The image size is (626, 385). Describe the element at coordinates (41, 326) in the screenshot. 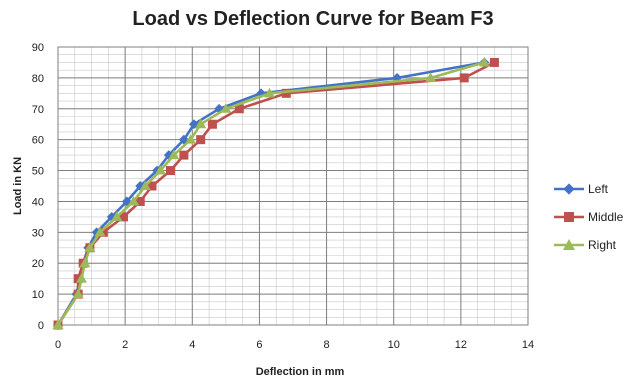

I see `y-tick-label: 0` at that location.